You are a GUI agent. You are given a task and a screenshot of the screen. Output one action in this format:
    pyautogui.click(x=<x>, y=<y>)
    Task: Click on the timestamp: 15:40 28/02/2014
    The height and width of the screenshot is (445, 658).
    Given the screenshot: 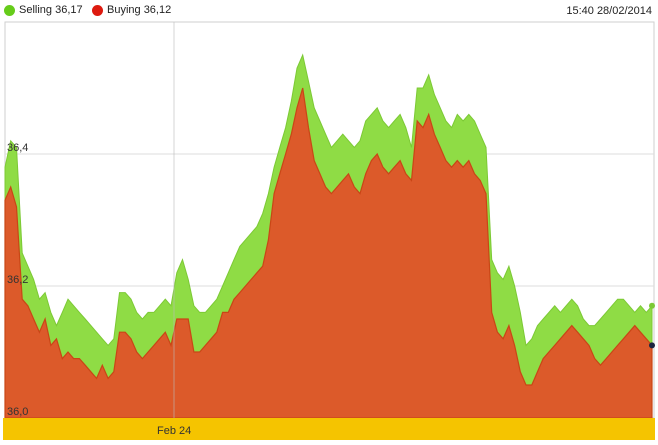 What is the action you would take?
    pyautogui.click(x=609, y=11)
    